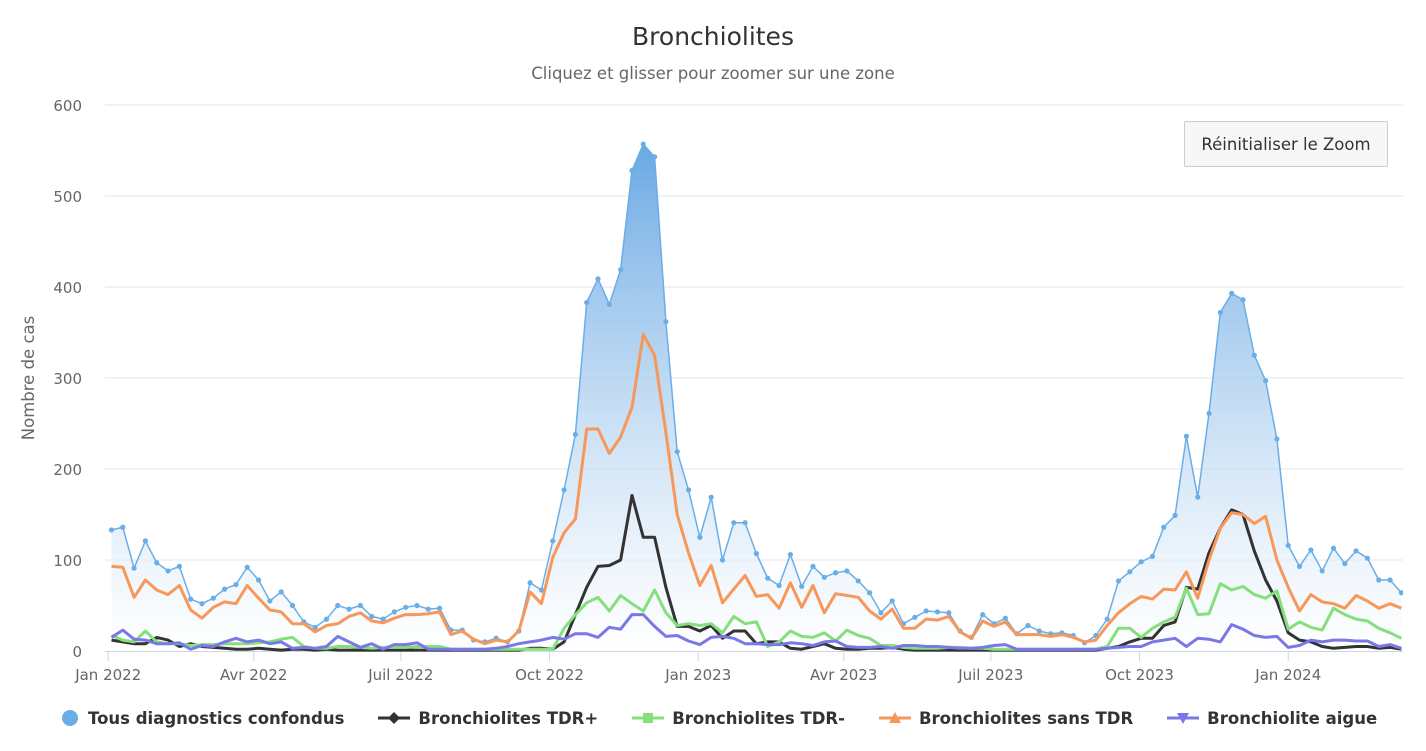 Image resolution: width=1426 pixels, height=751 pixels. What do you see at coordinates (202, 718) in the screenshot?
I see `legend-item: Tous diagnostics confondus` at bounding box center [202, 718].